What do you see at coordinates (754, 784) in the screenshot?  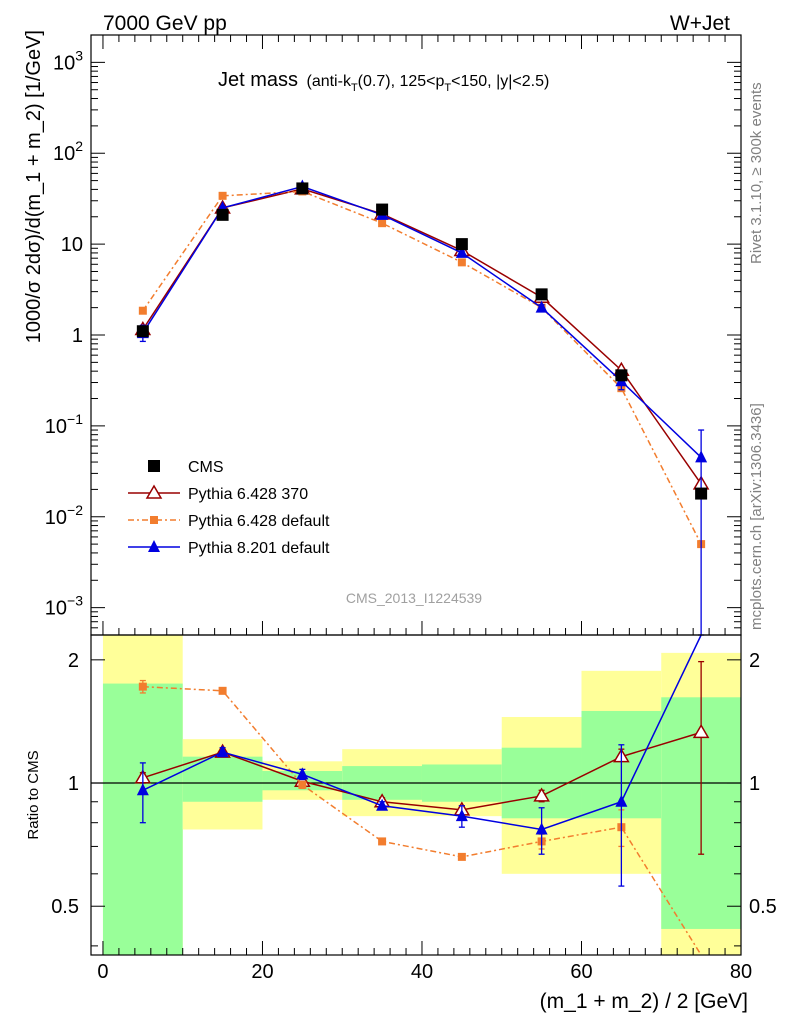 I see `ratio-ytick-label-right-1: 1` at bounding box center [754, 784].